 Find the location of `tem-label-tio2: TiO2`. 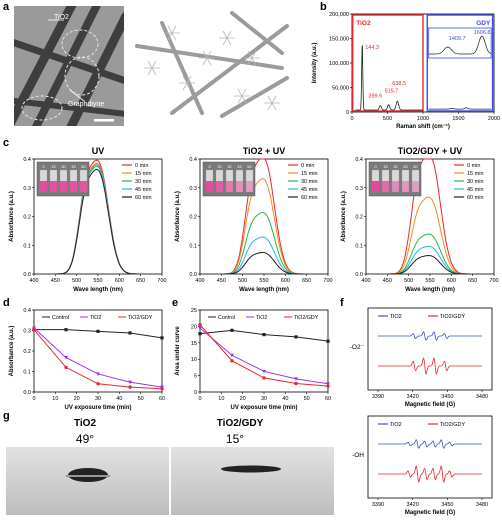

tem-label-tio2: TiO2 is located at coordinates (61, 17).